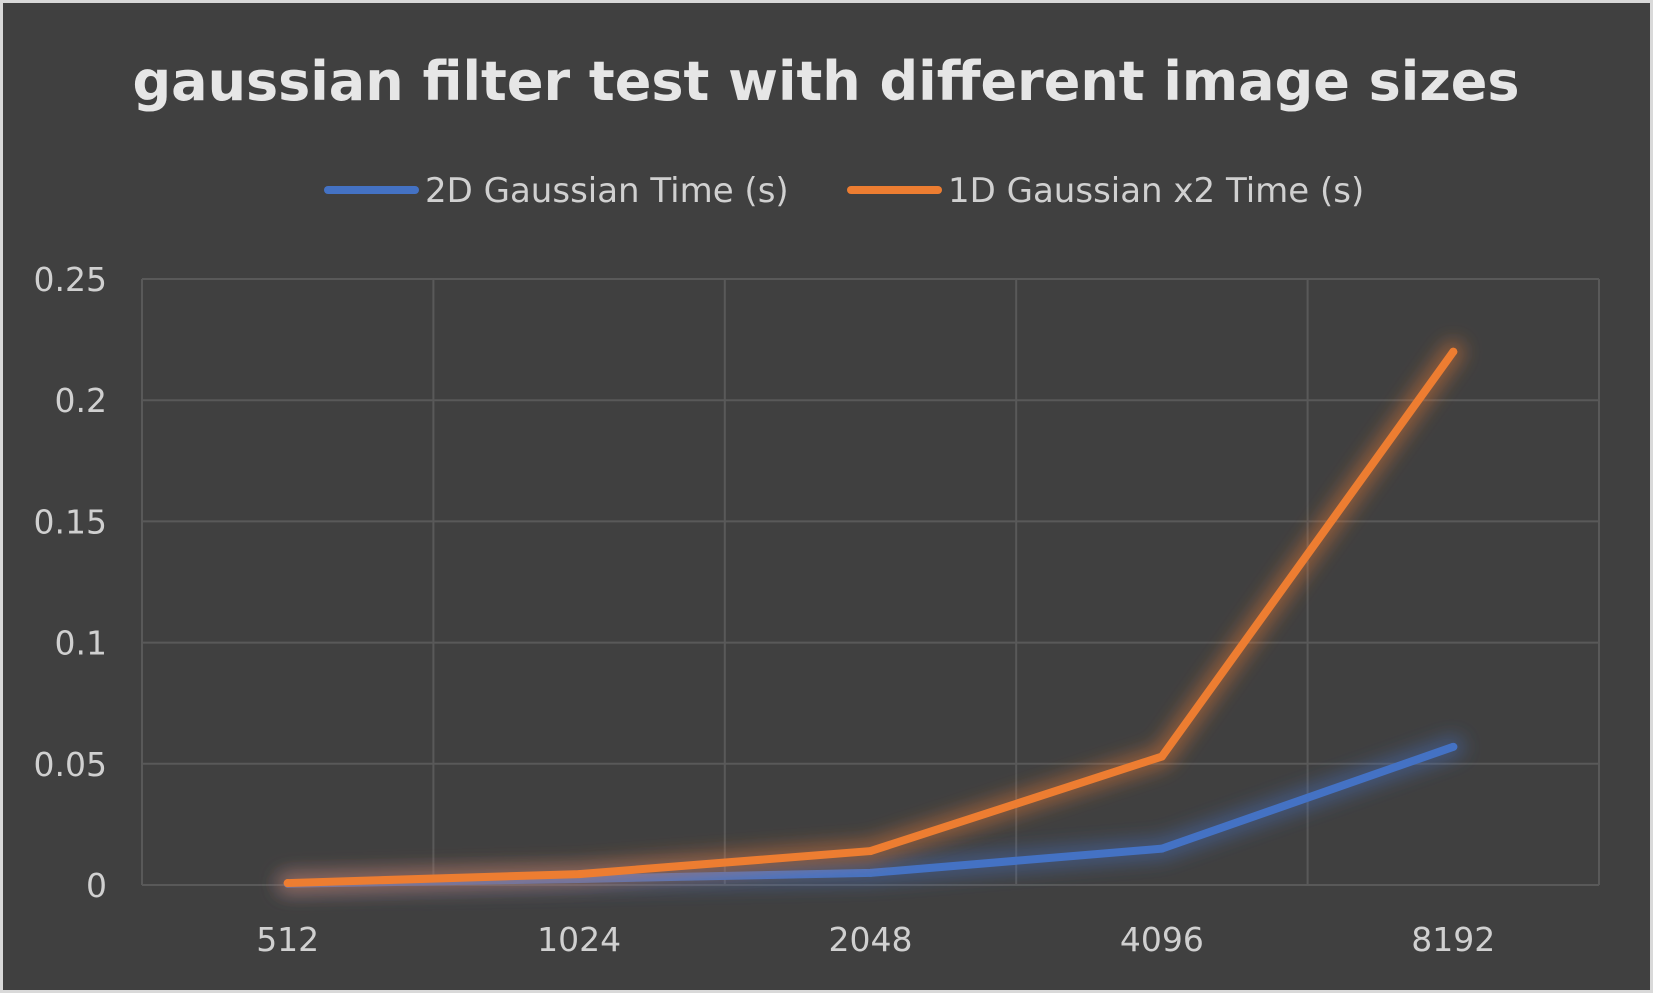 The height and width of the screenshot is (993, 1653). Describe the element at coordinates (70, 521) in the screenshot. I see `y-tick-label: 0.15` at that location.